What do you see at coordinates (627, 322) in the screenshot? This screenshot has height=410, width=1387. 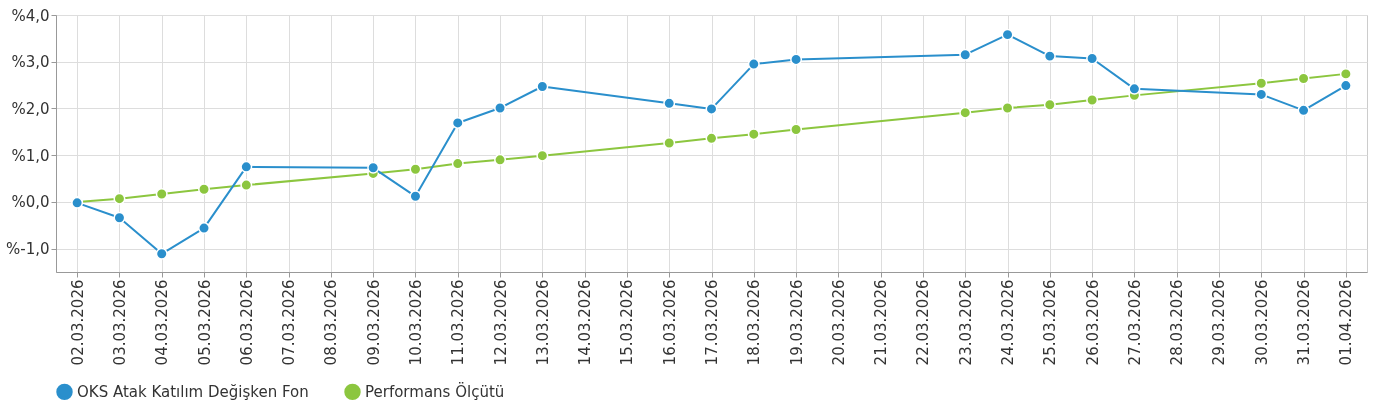 I see `x-tick-label: 15.03.2026` at bounding box center [627, 322].